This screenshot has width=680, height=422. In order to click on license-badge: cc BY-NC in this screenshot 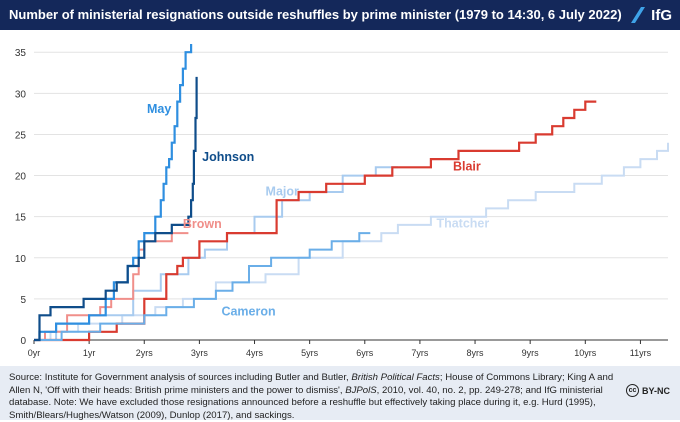, I will do `click(647, 390)`.